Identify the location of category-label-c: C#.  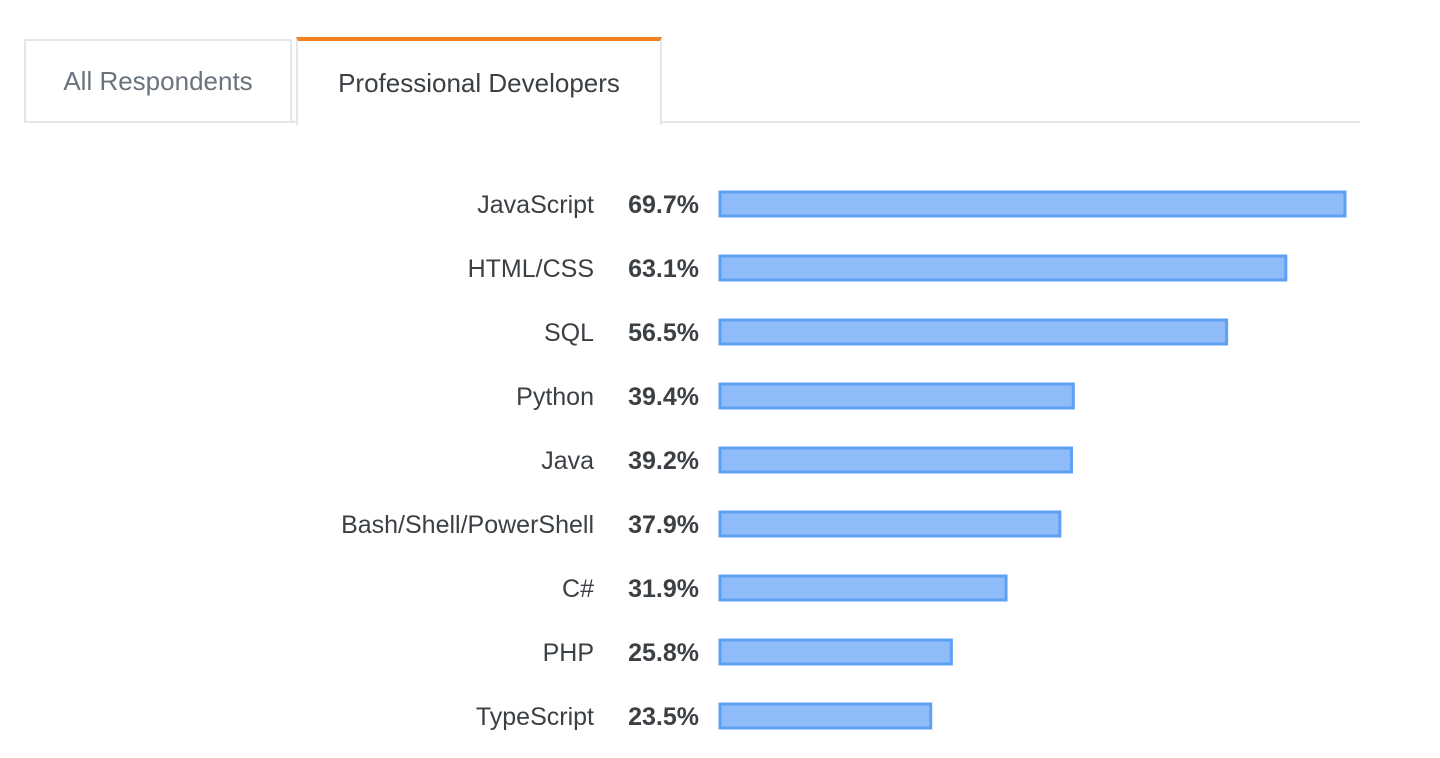
(578, 589).